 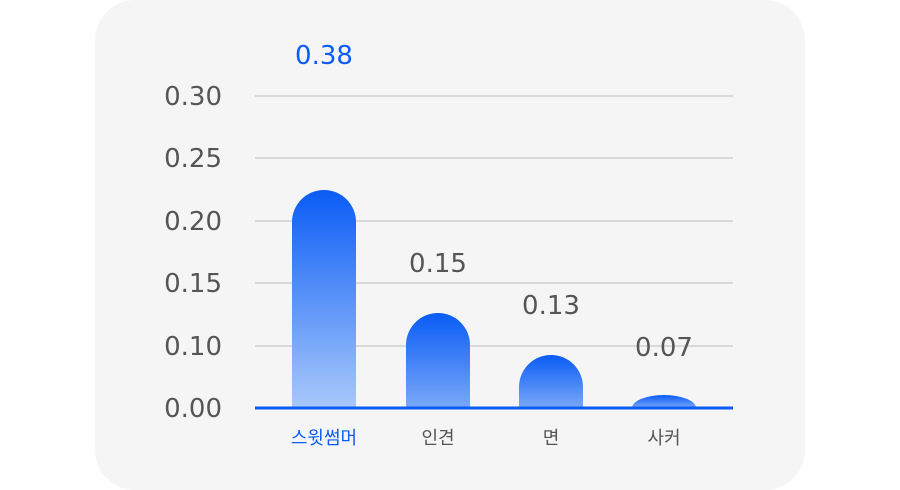 I want to click on data-label: 0.15, so click(x=438, y=264).